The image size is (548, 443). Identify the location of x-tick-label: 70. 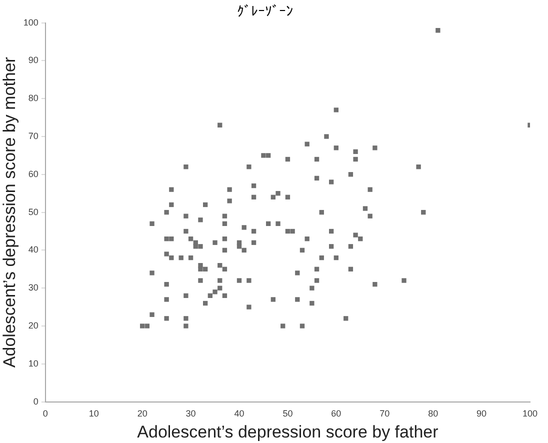
(385, 413).